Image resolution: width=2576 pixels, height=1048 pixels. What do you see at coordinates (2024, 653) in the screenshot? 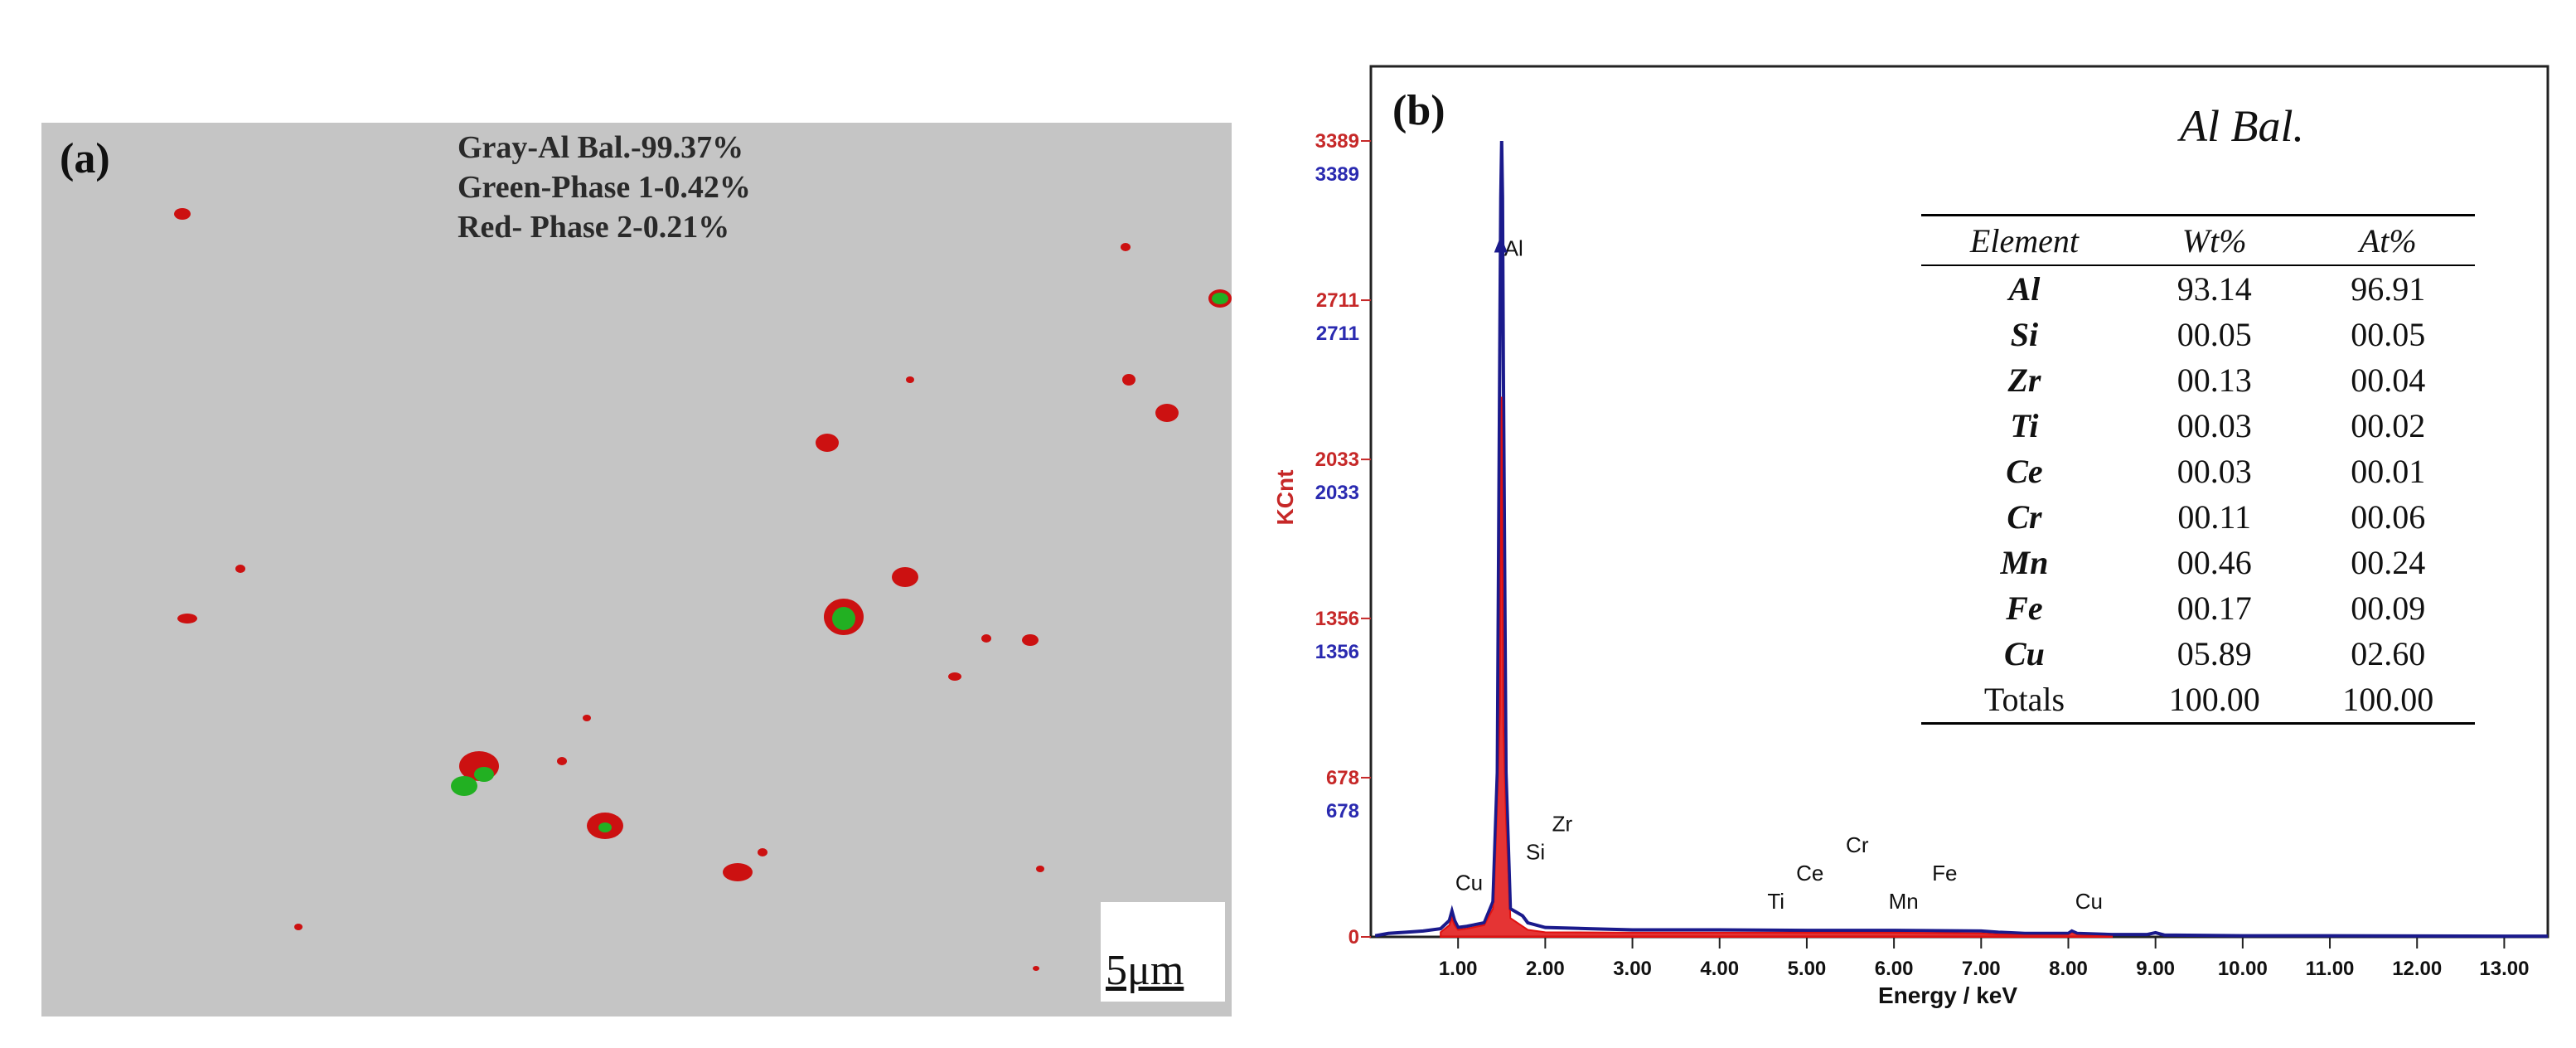
I see `cell-element: Cu` at bounding box center [2024, 653].